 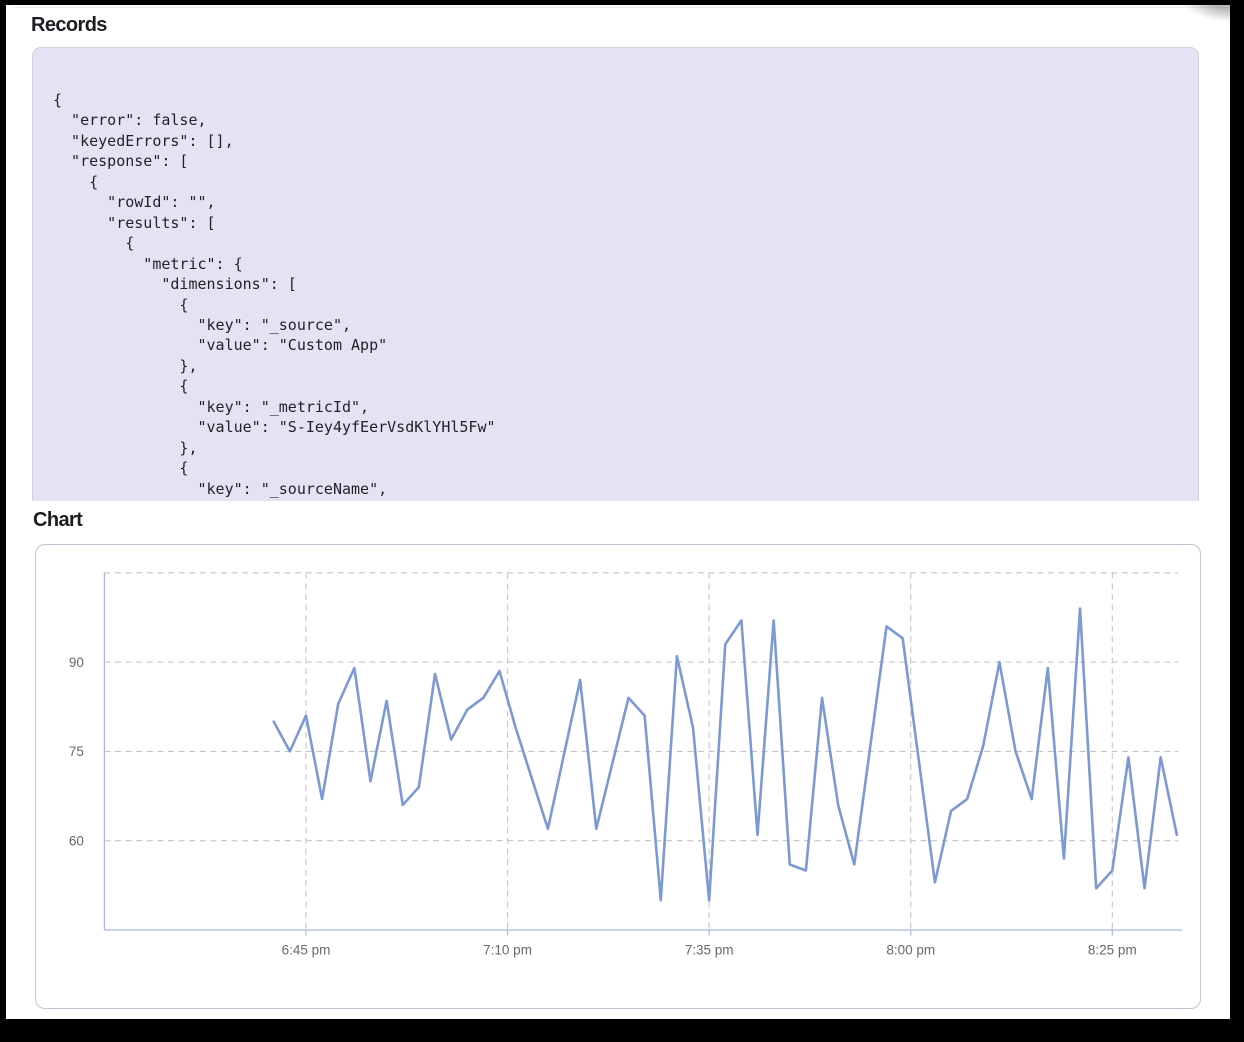 I want to click on chart-section-title: Chart, so click(x=58, y=519).